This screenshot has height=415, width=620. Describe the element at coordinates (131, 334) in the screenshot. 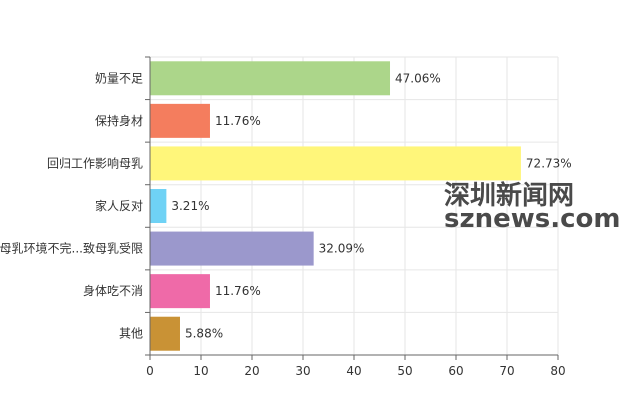

I see `category-label: 其他` at that location.